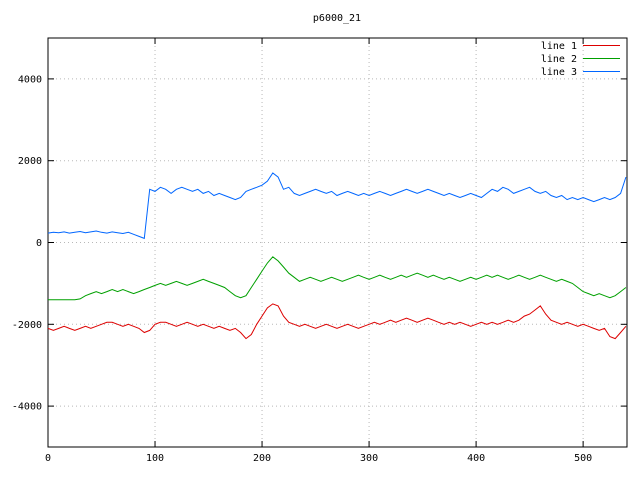 The width and height of the screenshot is (640, 480). What do you see at coordinates (30, 161) in the screenshot?
I see `y-tick-label: 2000` at bounding box center [30, 161].